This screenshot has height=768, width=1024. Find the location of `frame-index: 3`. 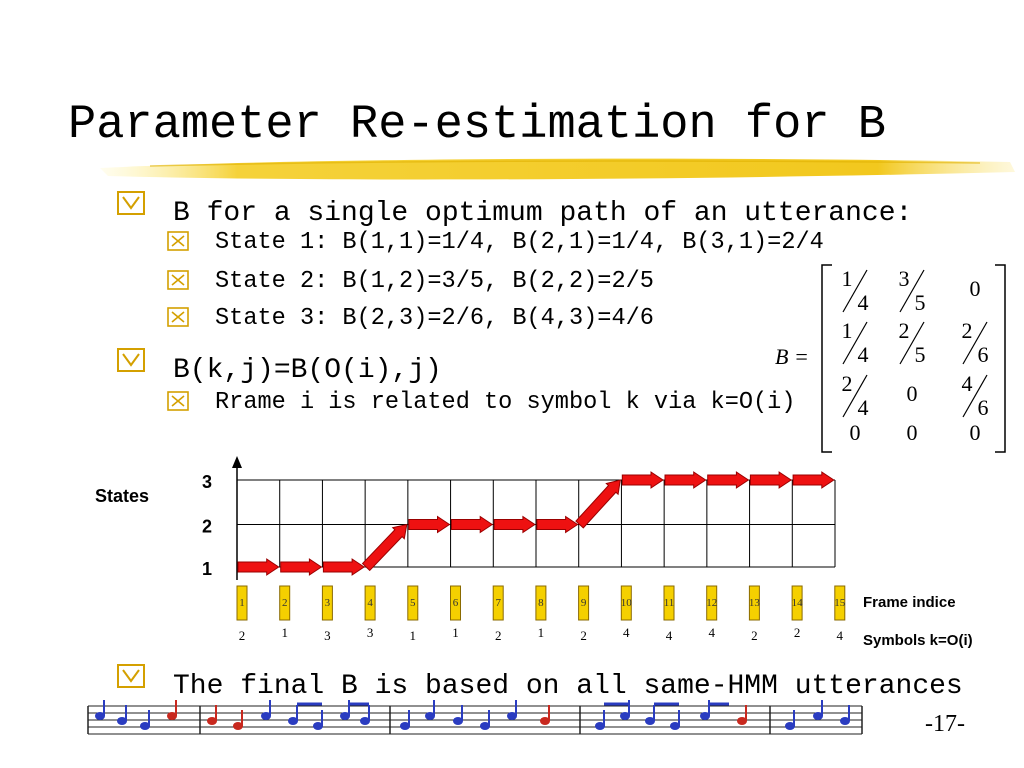

frame-index: 3 is located at coordinates (328, 603).